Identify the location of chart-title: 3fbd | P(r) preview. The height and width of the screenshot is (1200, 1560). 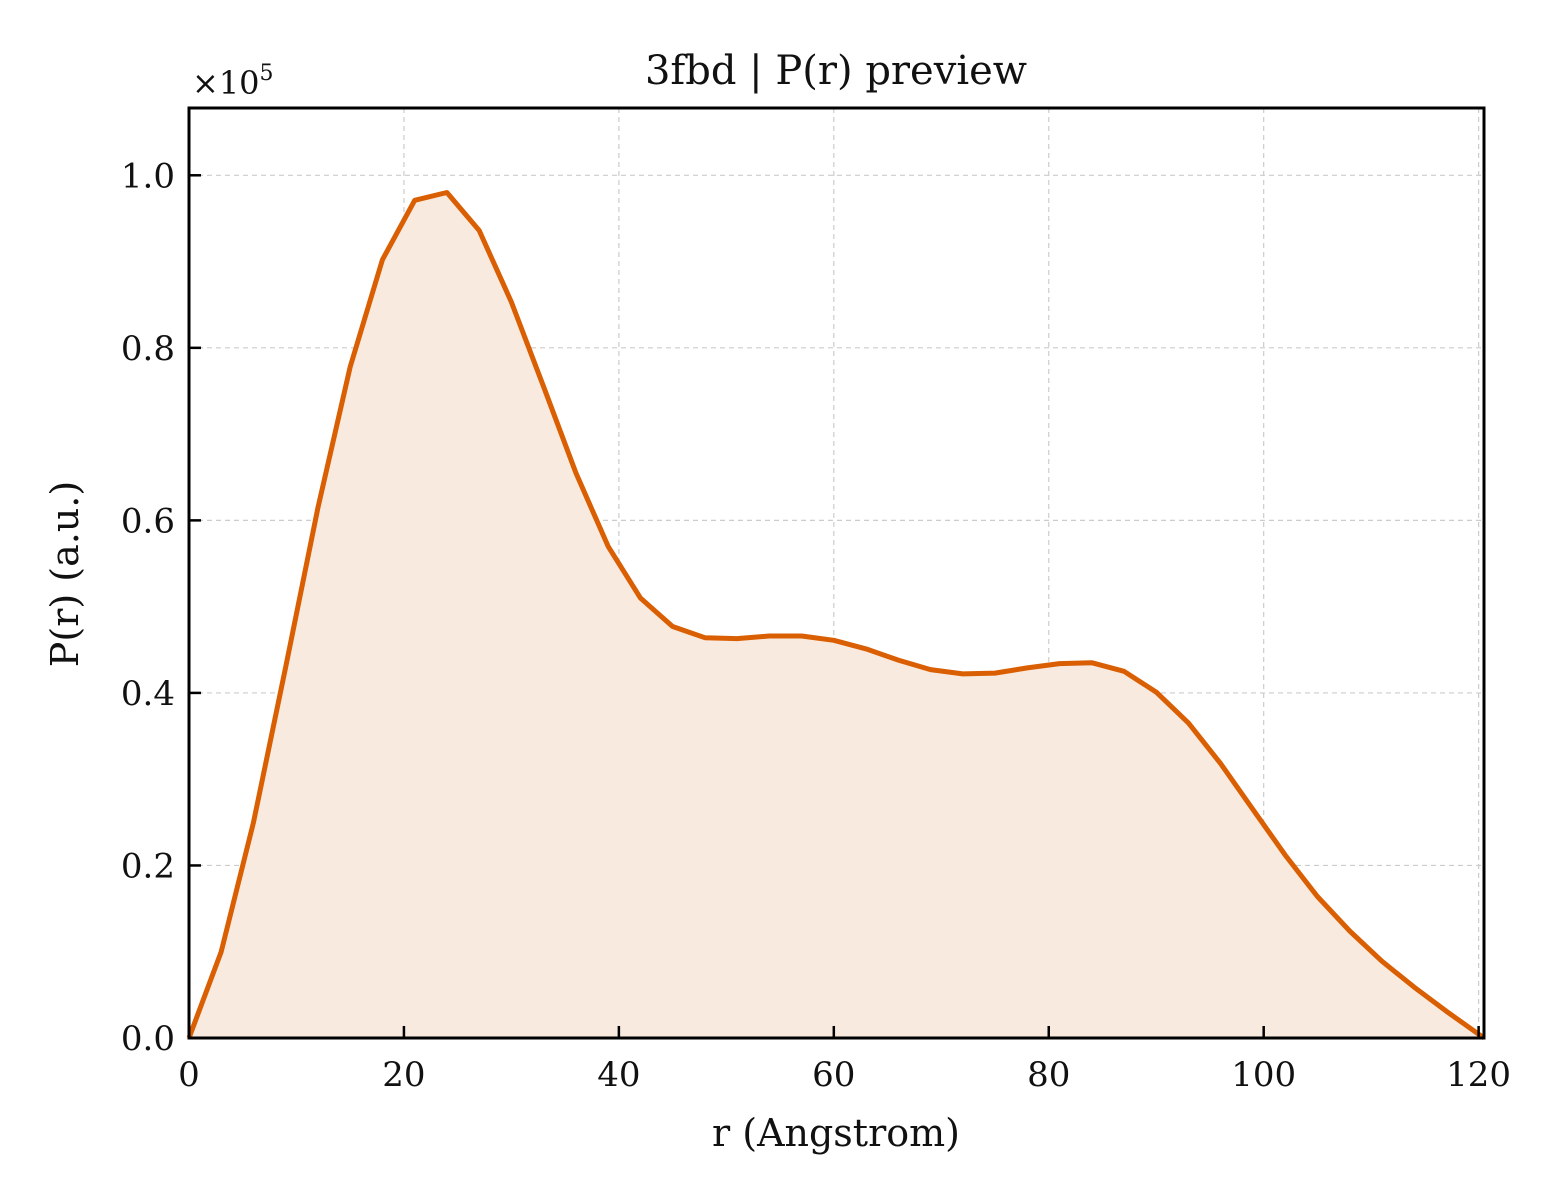
(836, 71).